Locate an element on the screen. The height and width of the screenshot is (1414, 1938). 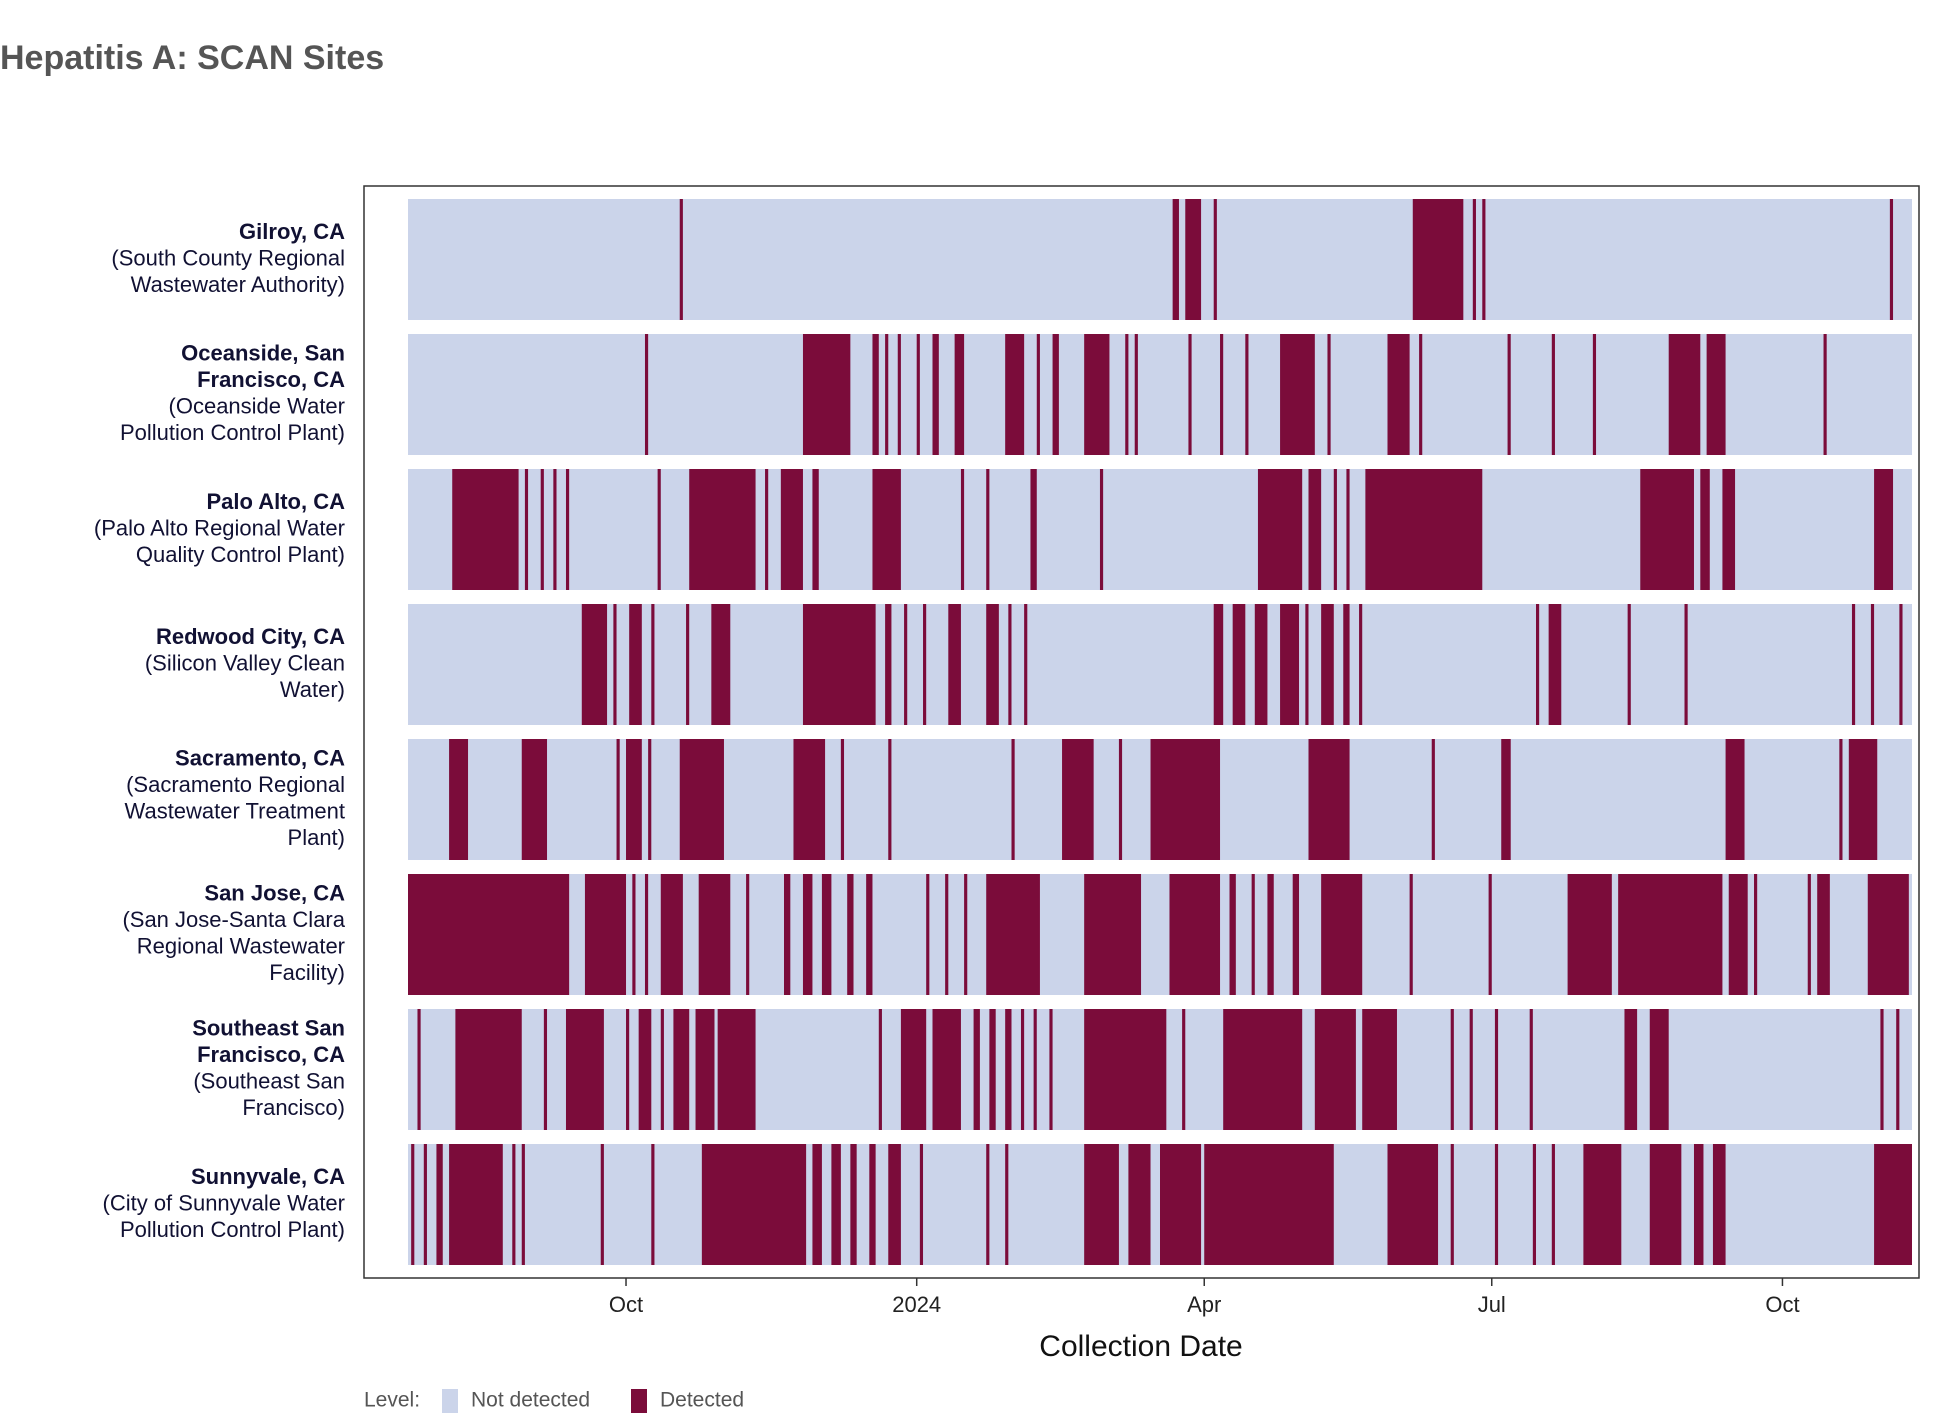
facility-name: Quality Control Plant) is located at coordinates (240, 554).